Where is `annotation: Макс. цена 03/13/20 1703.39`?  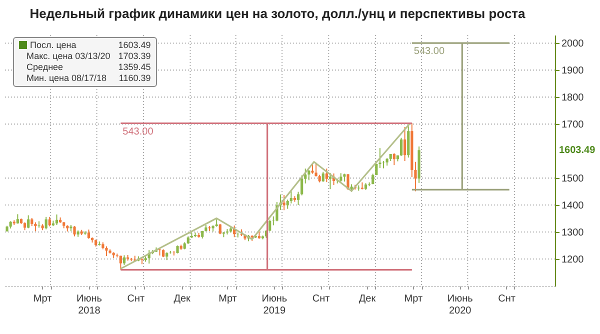 annotation: Макс. цена 03/13/20 1703.39 is located at coordinates (88, 56).